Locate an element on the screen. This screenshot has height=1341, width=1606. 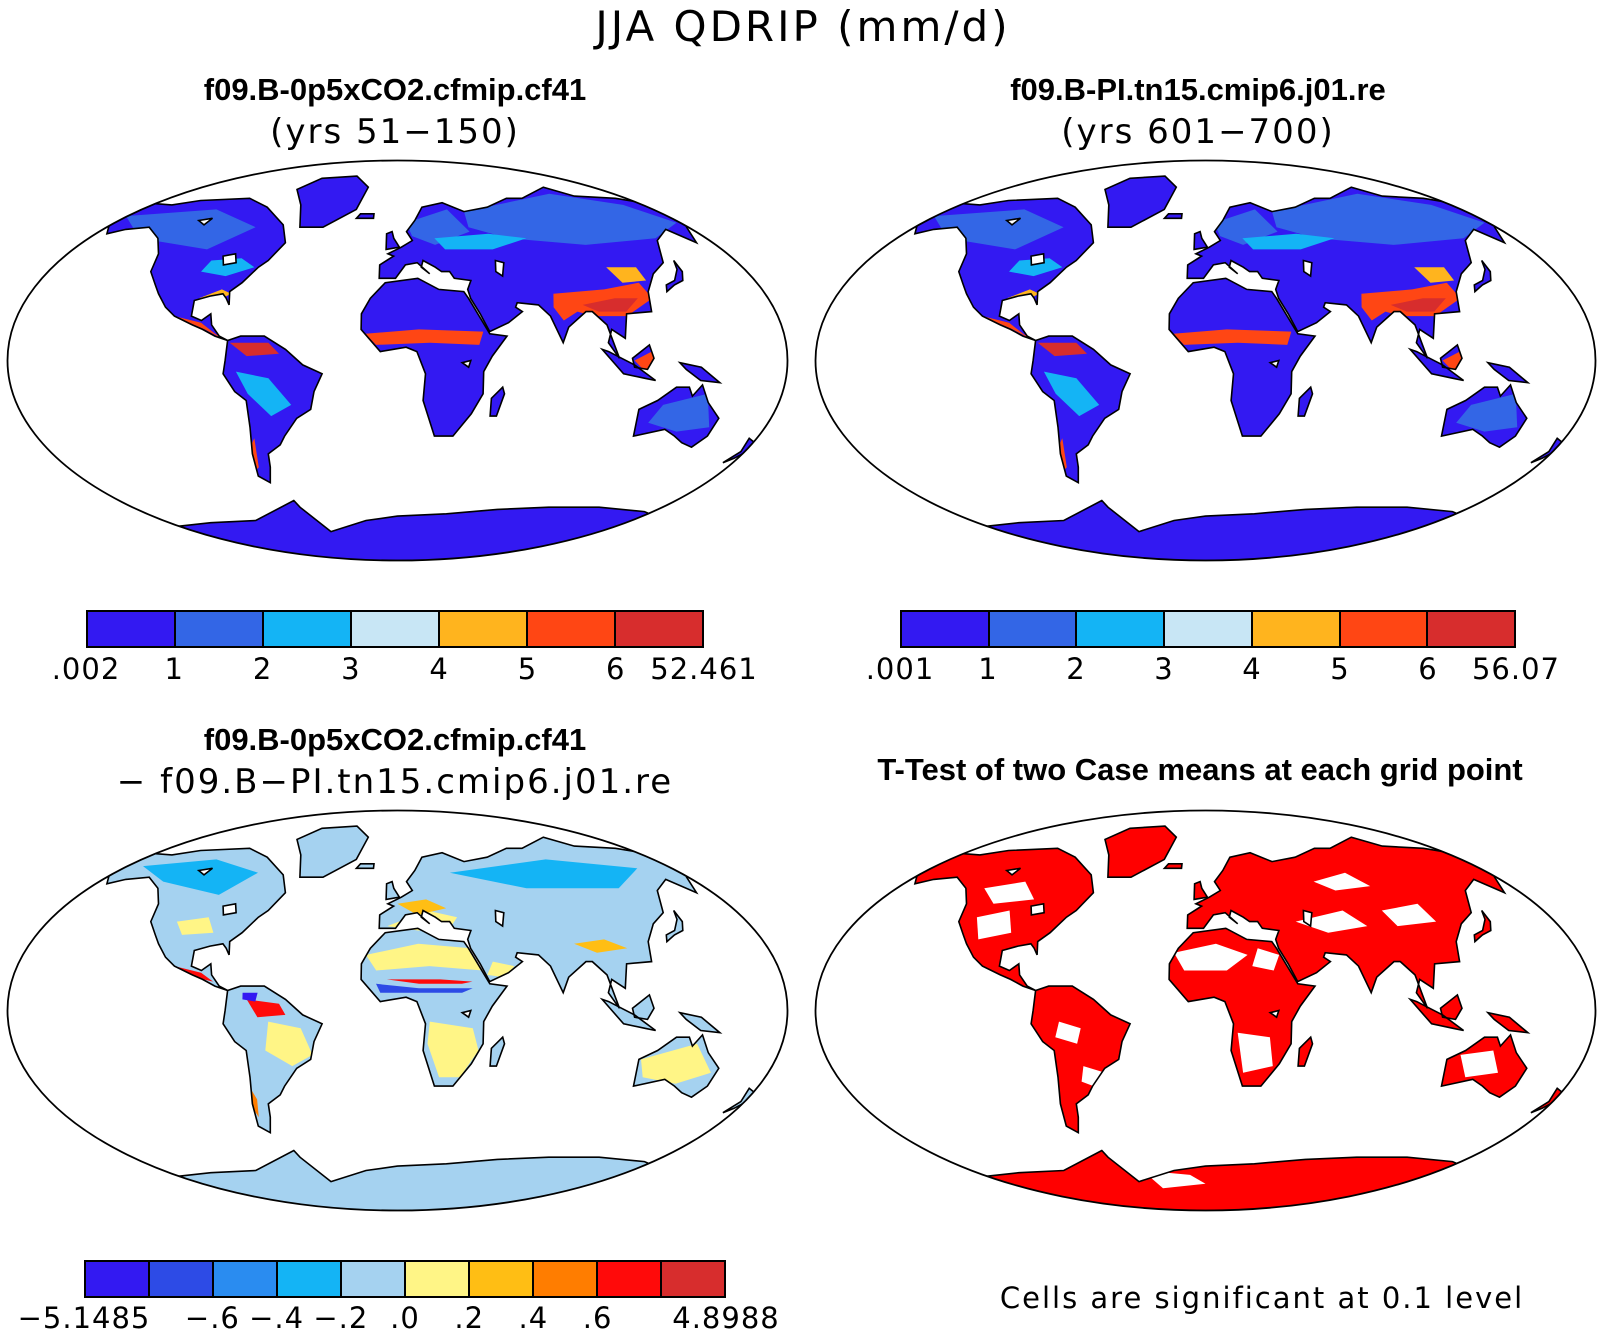
land-newguinea is located at coordinates (699, 372).